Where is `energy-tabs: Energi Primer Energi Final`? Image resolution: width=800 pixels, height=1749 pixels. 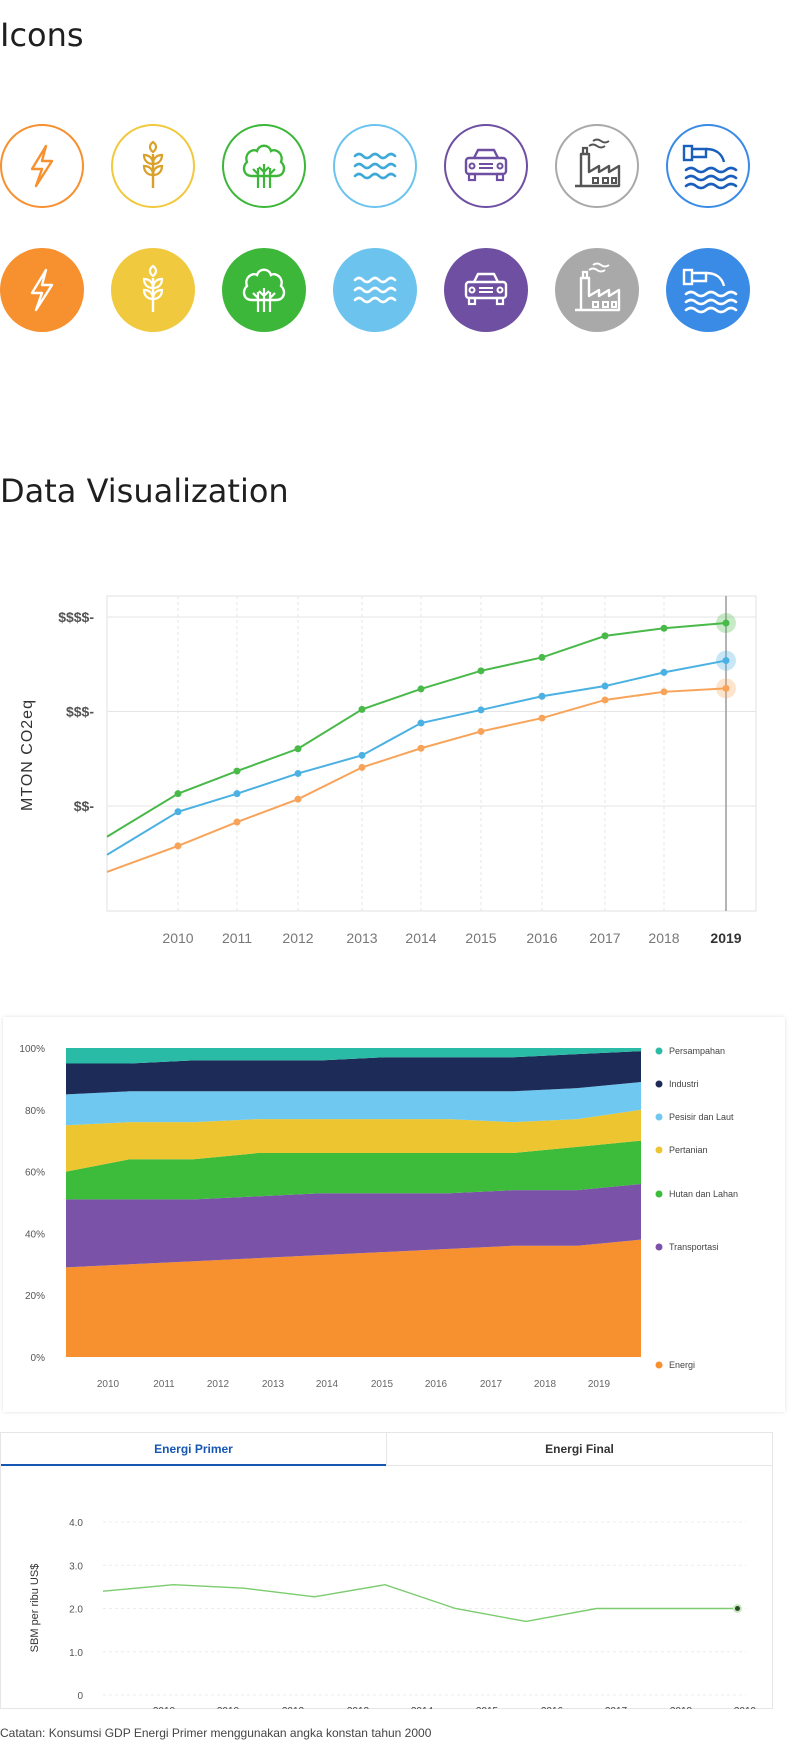
energy-tabs: Energi Primer Energi Final is located at coordinates (386, 1449).